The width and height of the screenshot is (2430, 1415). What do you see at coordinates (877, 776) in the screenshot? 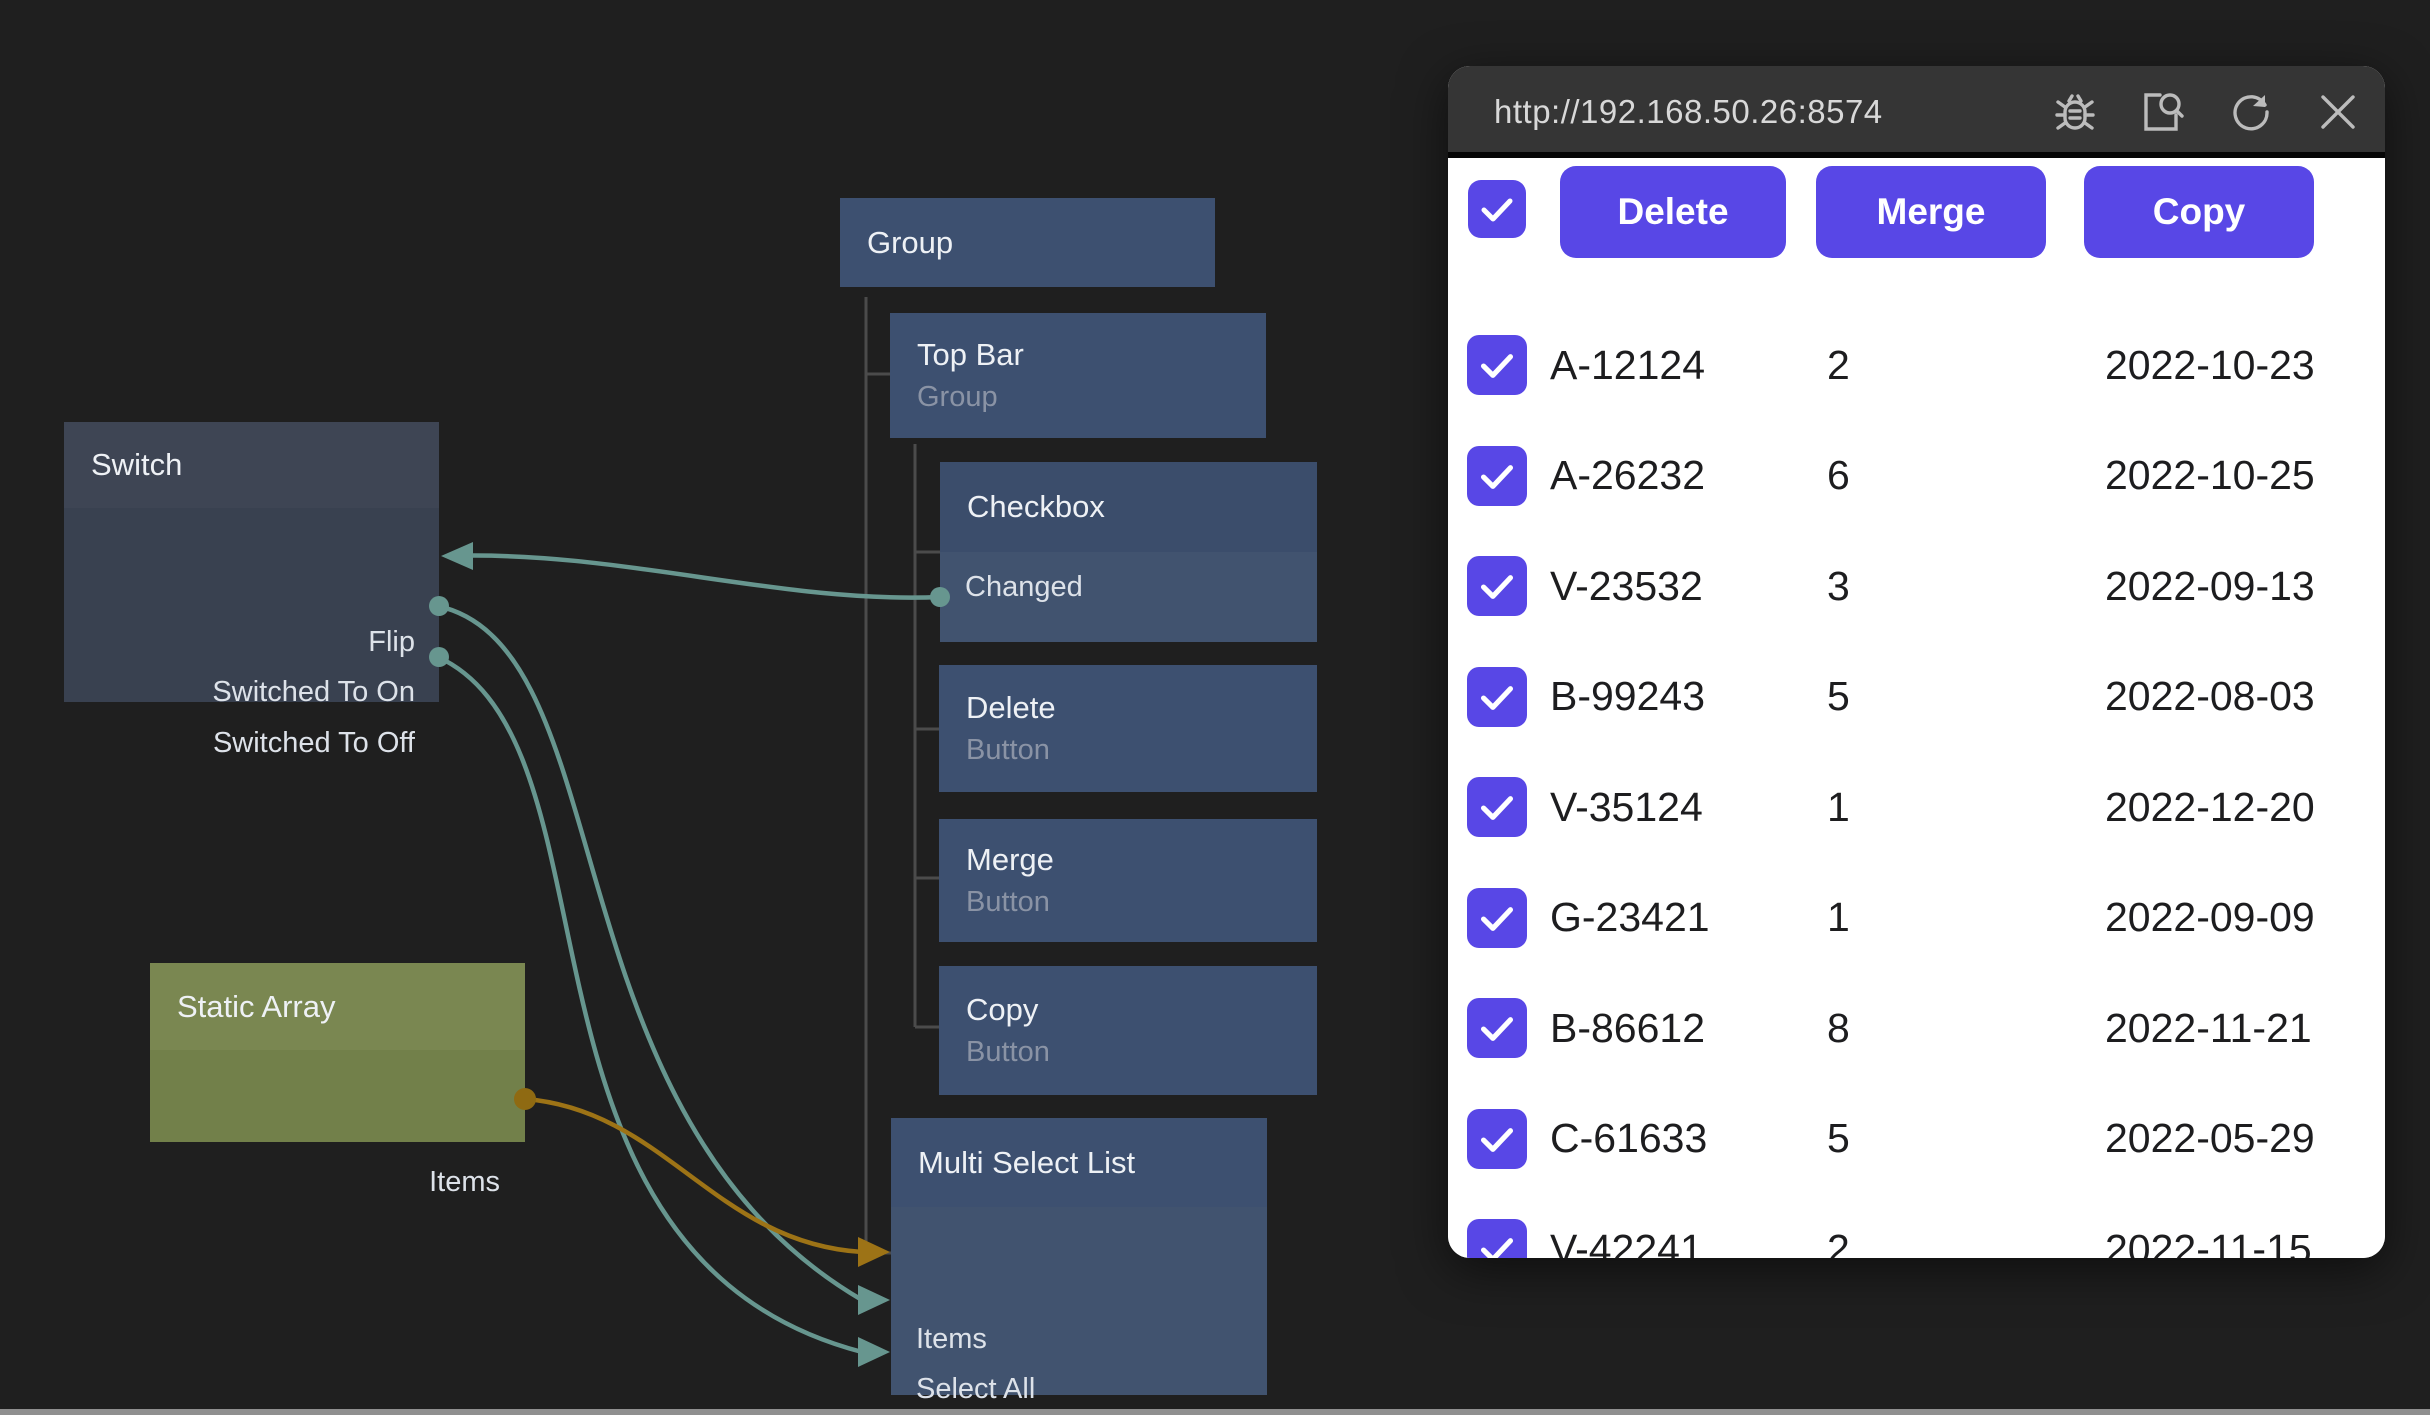
I see `tree-line-root` at bounding box center [877, 776].